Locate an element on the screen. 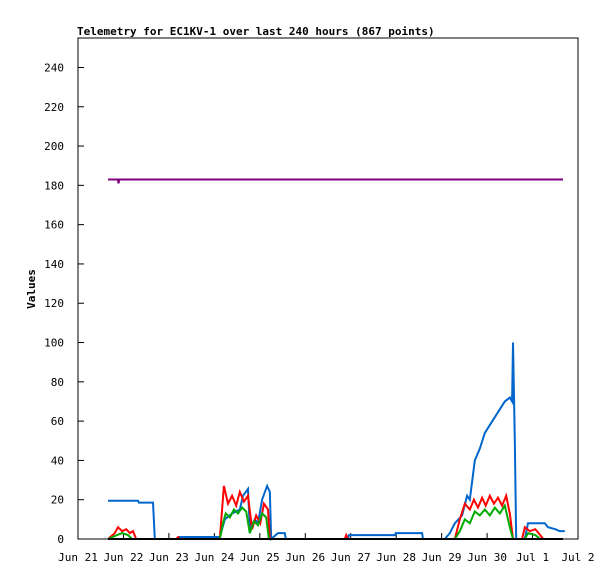 Image resolution: width=615 pixels, height=579 pixels. y-tick-label: 20 is located at coordinates (57, 500).